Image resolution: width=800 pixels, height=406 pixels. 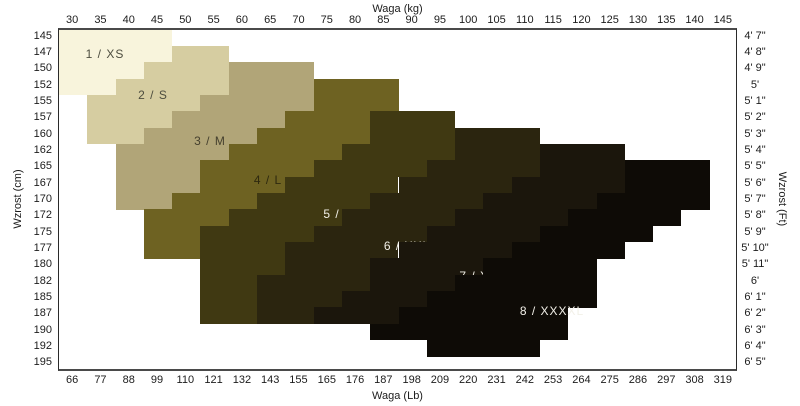 What do you see at coordinates (42, 231) in the screenshot?
I see `left-tick-175: 175` at bounding box center [42, 231].